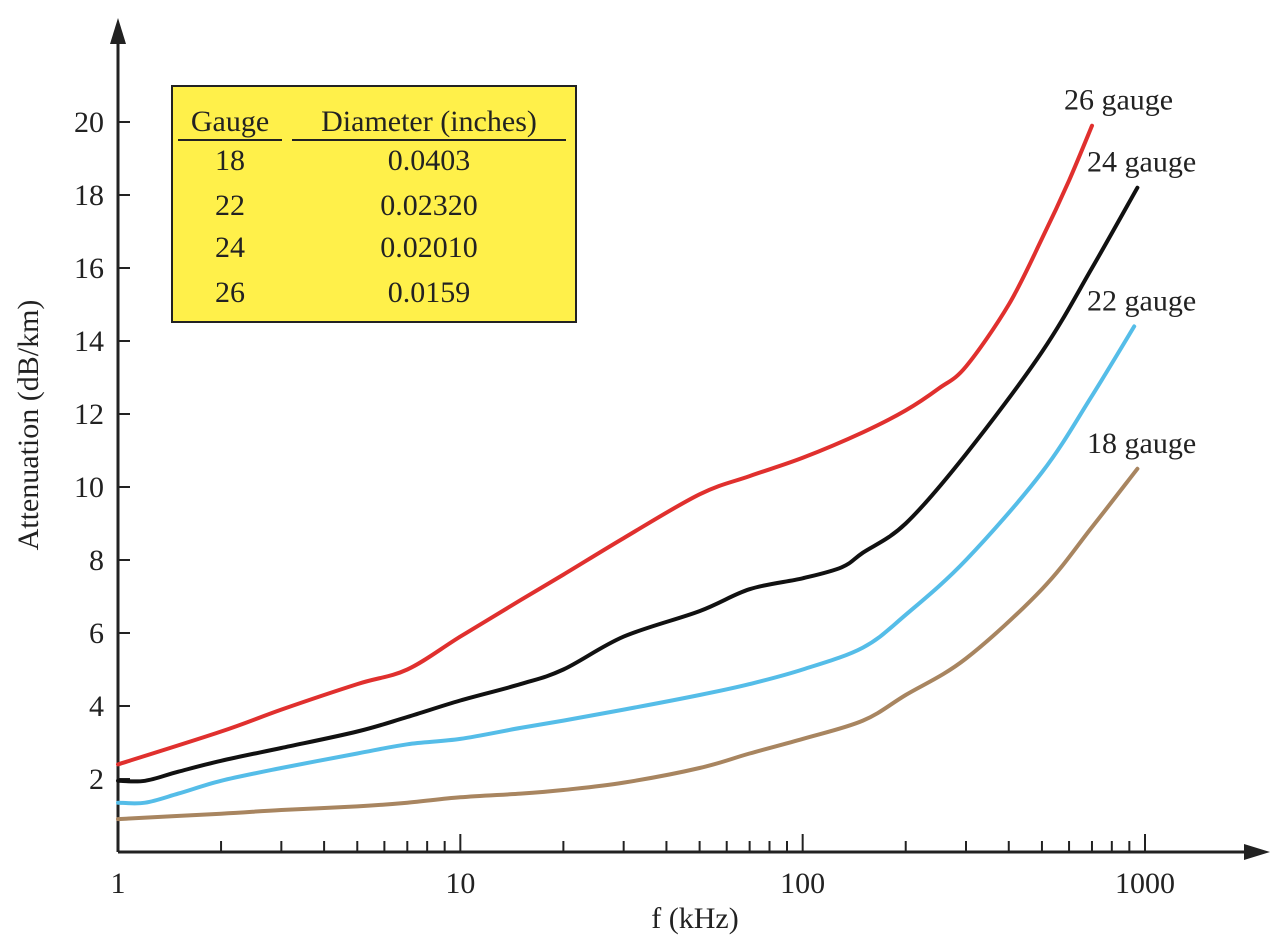 This screenshot has width=1280, height=948. What do you see at coordinates (96, 560) in the screenshot?
I see `y-tick-label: 8` at bounding box center [96, 560].